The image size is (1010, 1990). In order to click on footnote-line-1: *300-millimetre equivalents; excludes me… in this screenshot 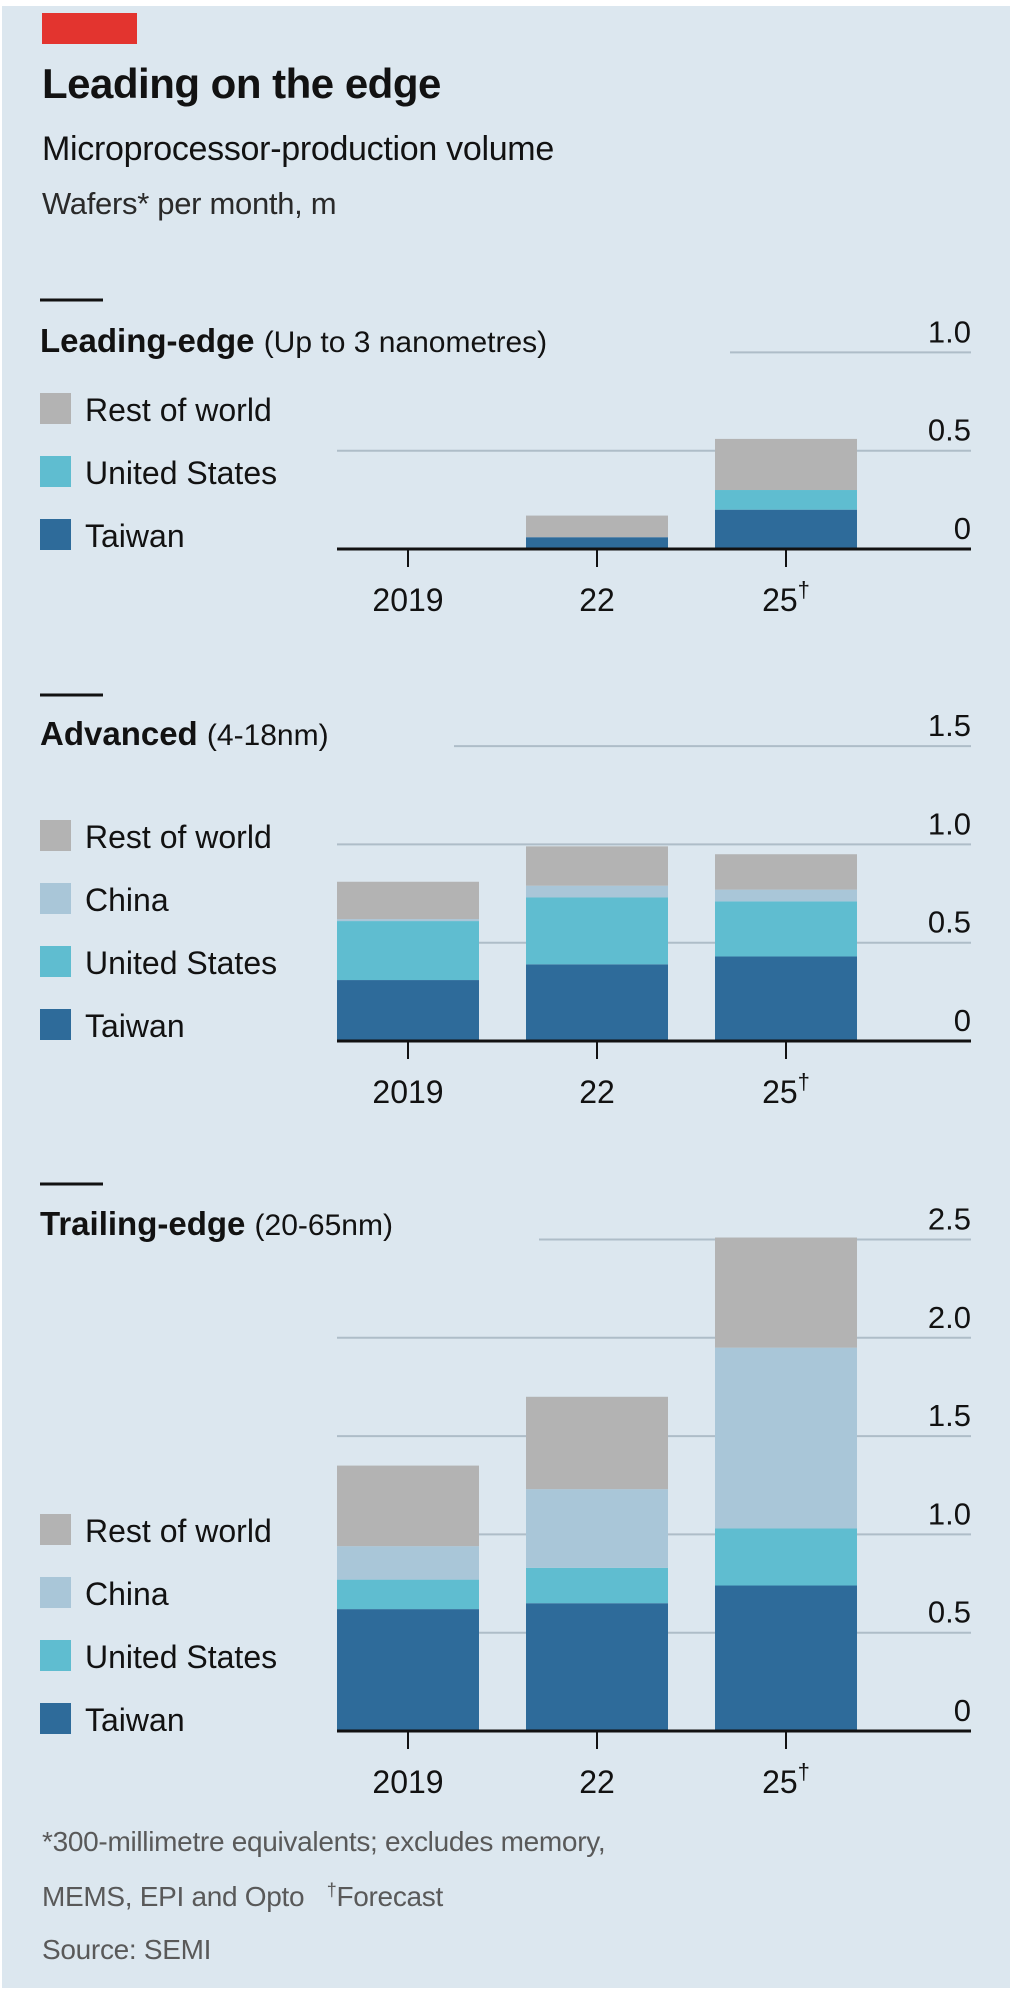, I will do `click(324, 1841)`.